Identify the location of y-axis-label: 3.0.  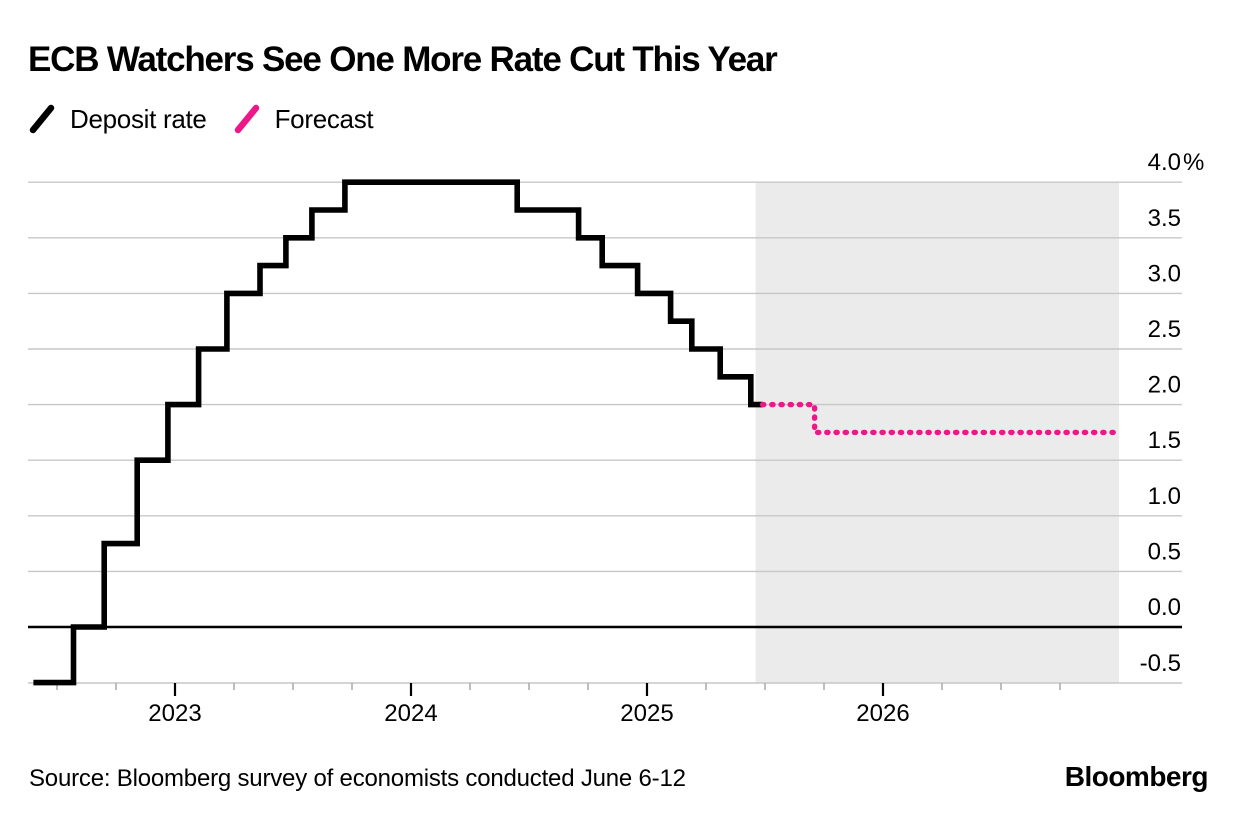
(1164, 273).